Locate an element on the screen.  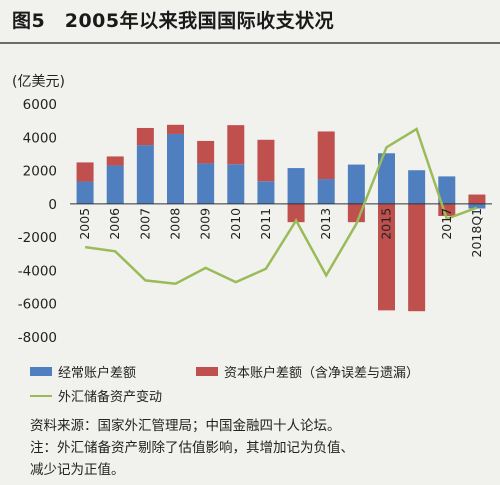
x-tick-label: 2011 is located at coordinates (265, 224).